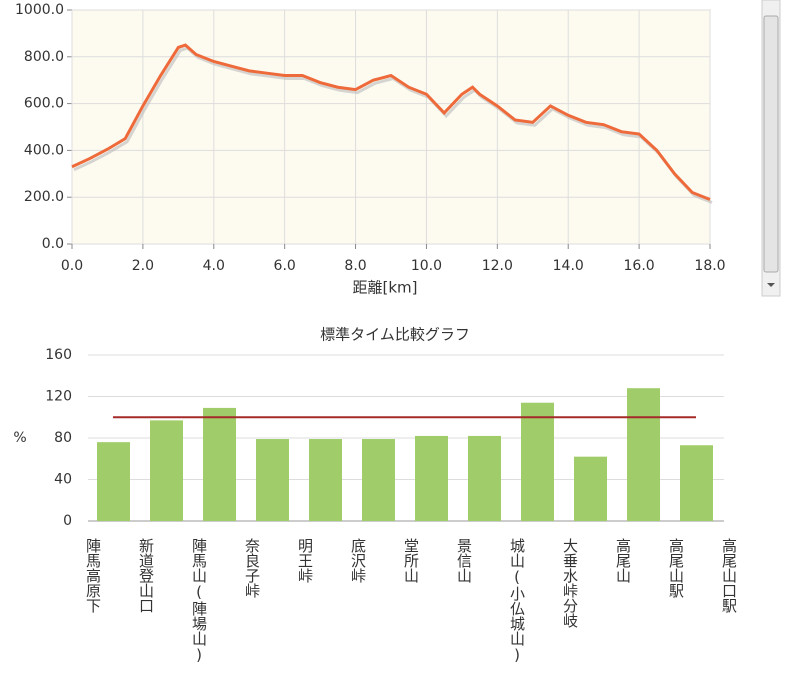 Image resolution: width=787 pixels, height=677 pixels. Describe the element at coordinates (285, 266) in the screenshot. I see `x-tick-label: 6.0` at that location.